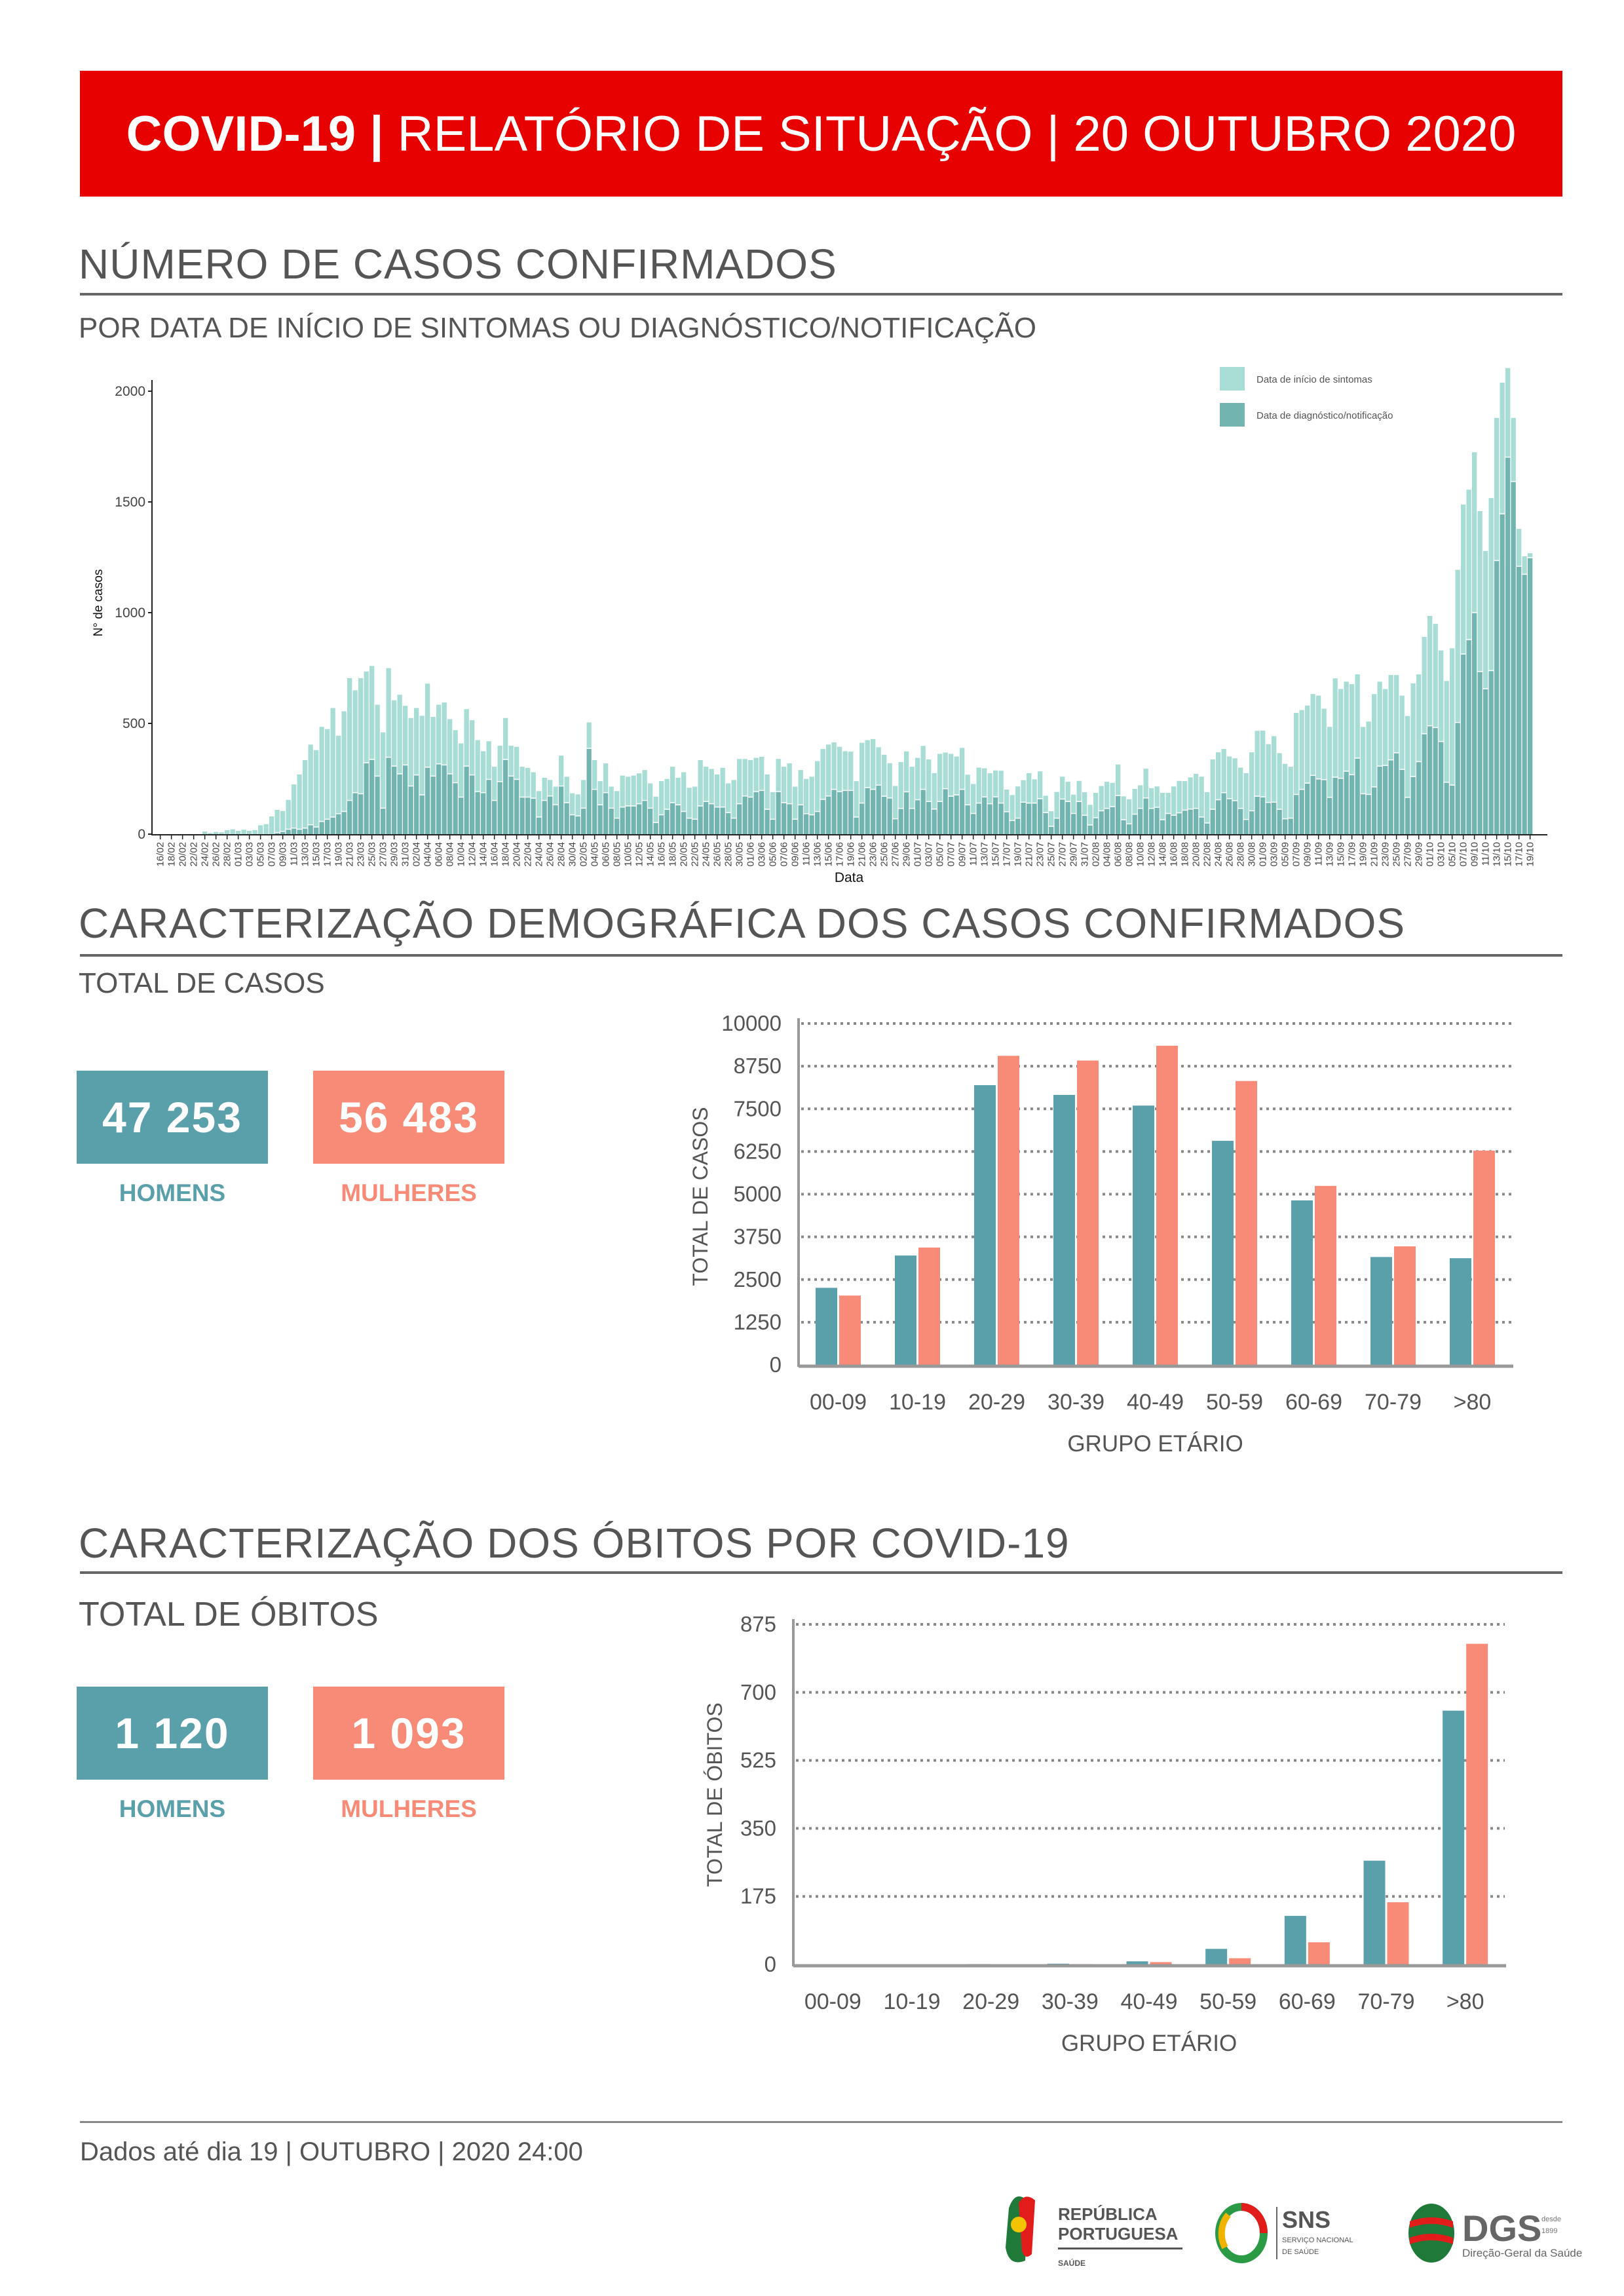  Describe the element at coordinates (907, 854) in the screenshot. I see `x-tick-label: 29/06` at that location.